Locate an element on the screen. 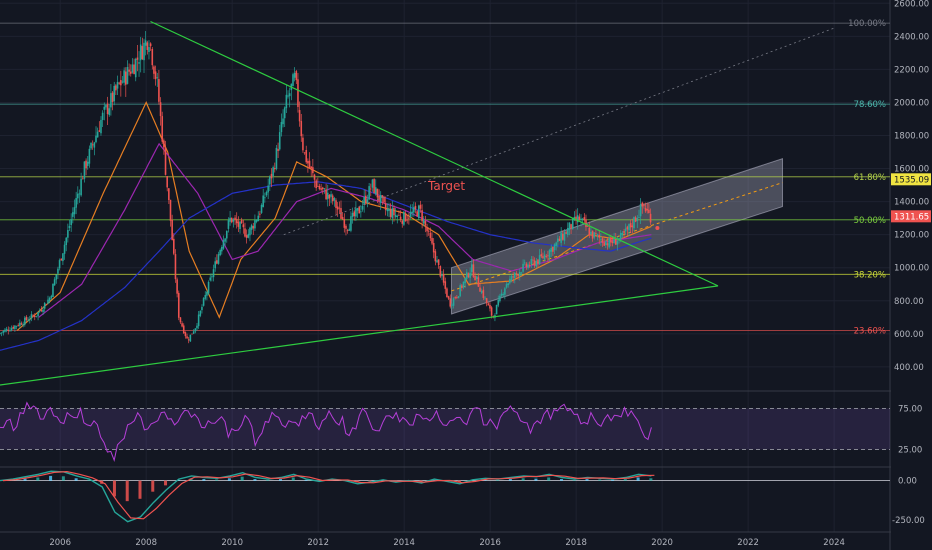 This screenshot has height=550, width=932. y-tick-label: 800.00 is located at coordinates (909, 302).